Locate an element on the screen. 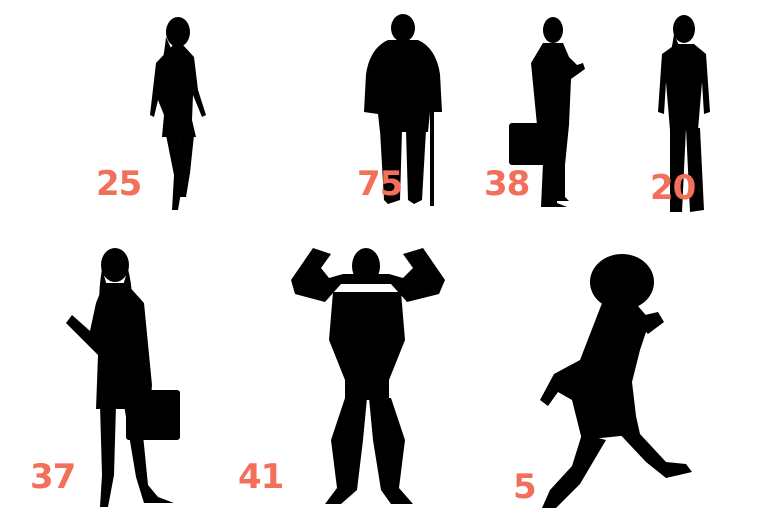 The width and height of the screenshot is (764, 516). age-label: 20 is located at coordinates (673, 188).